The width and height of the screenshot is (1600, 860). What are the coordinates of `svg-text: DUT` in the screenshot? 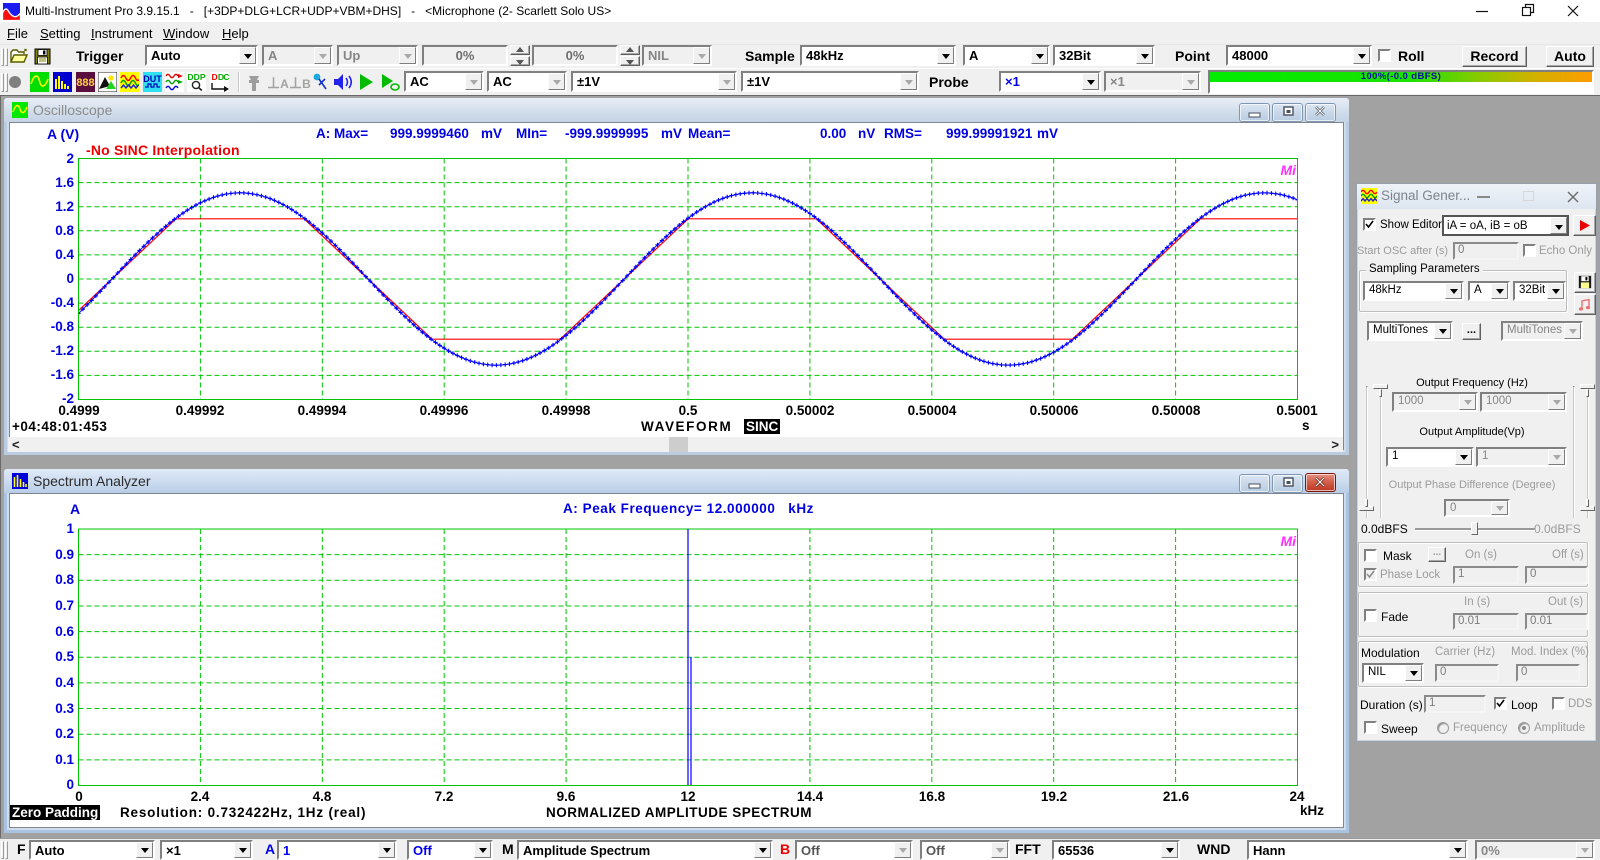 It's located at (152, 79).